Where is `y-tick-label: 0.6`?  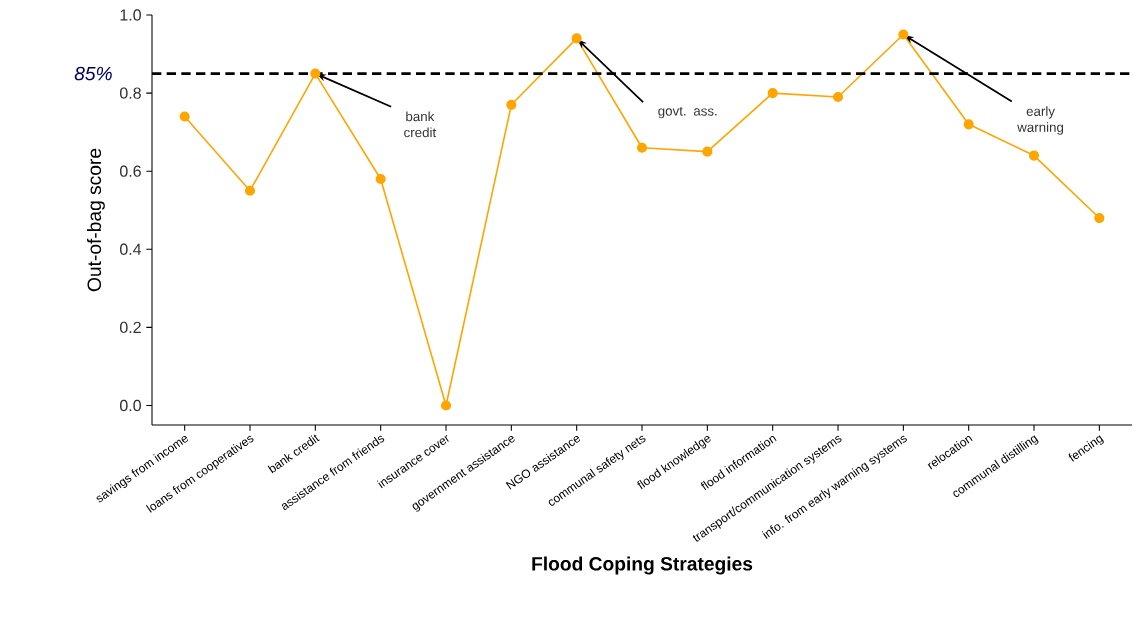 y-tick-label: 0.6 is located at coordinates (130, 171).